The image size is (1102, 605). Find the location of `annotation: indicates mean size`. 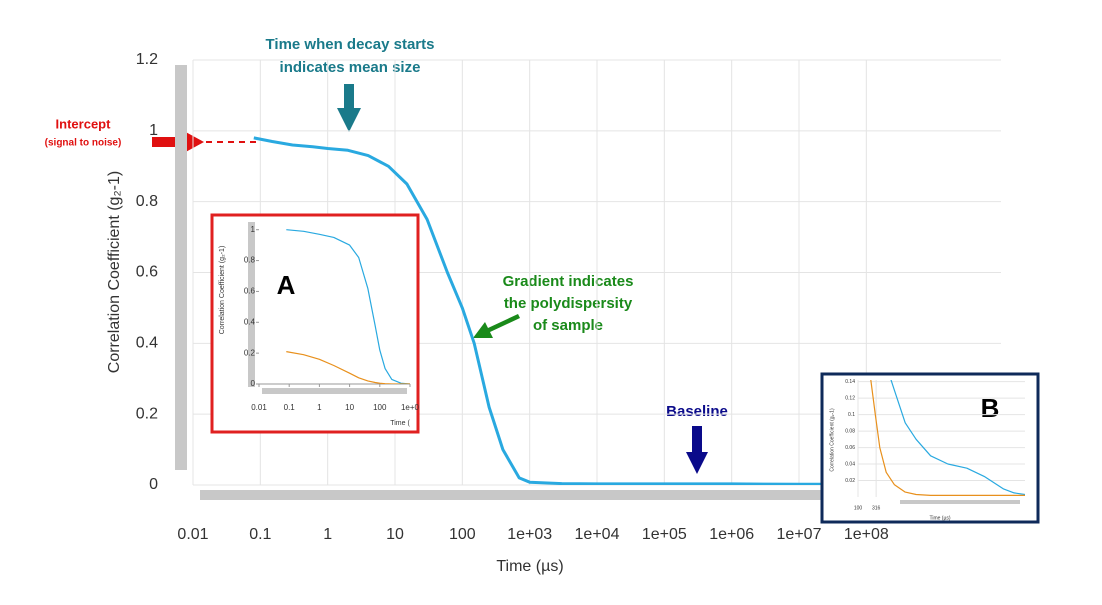

annotation: indicates mean size is located at coordinates (350, 67).